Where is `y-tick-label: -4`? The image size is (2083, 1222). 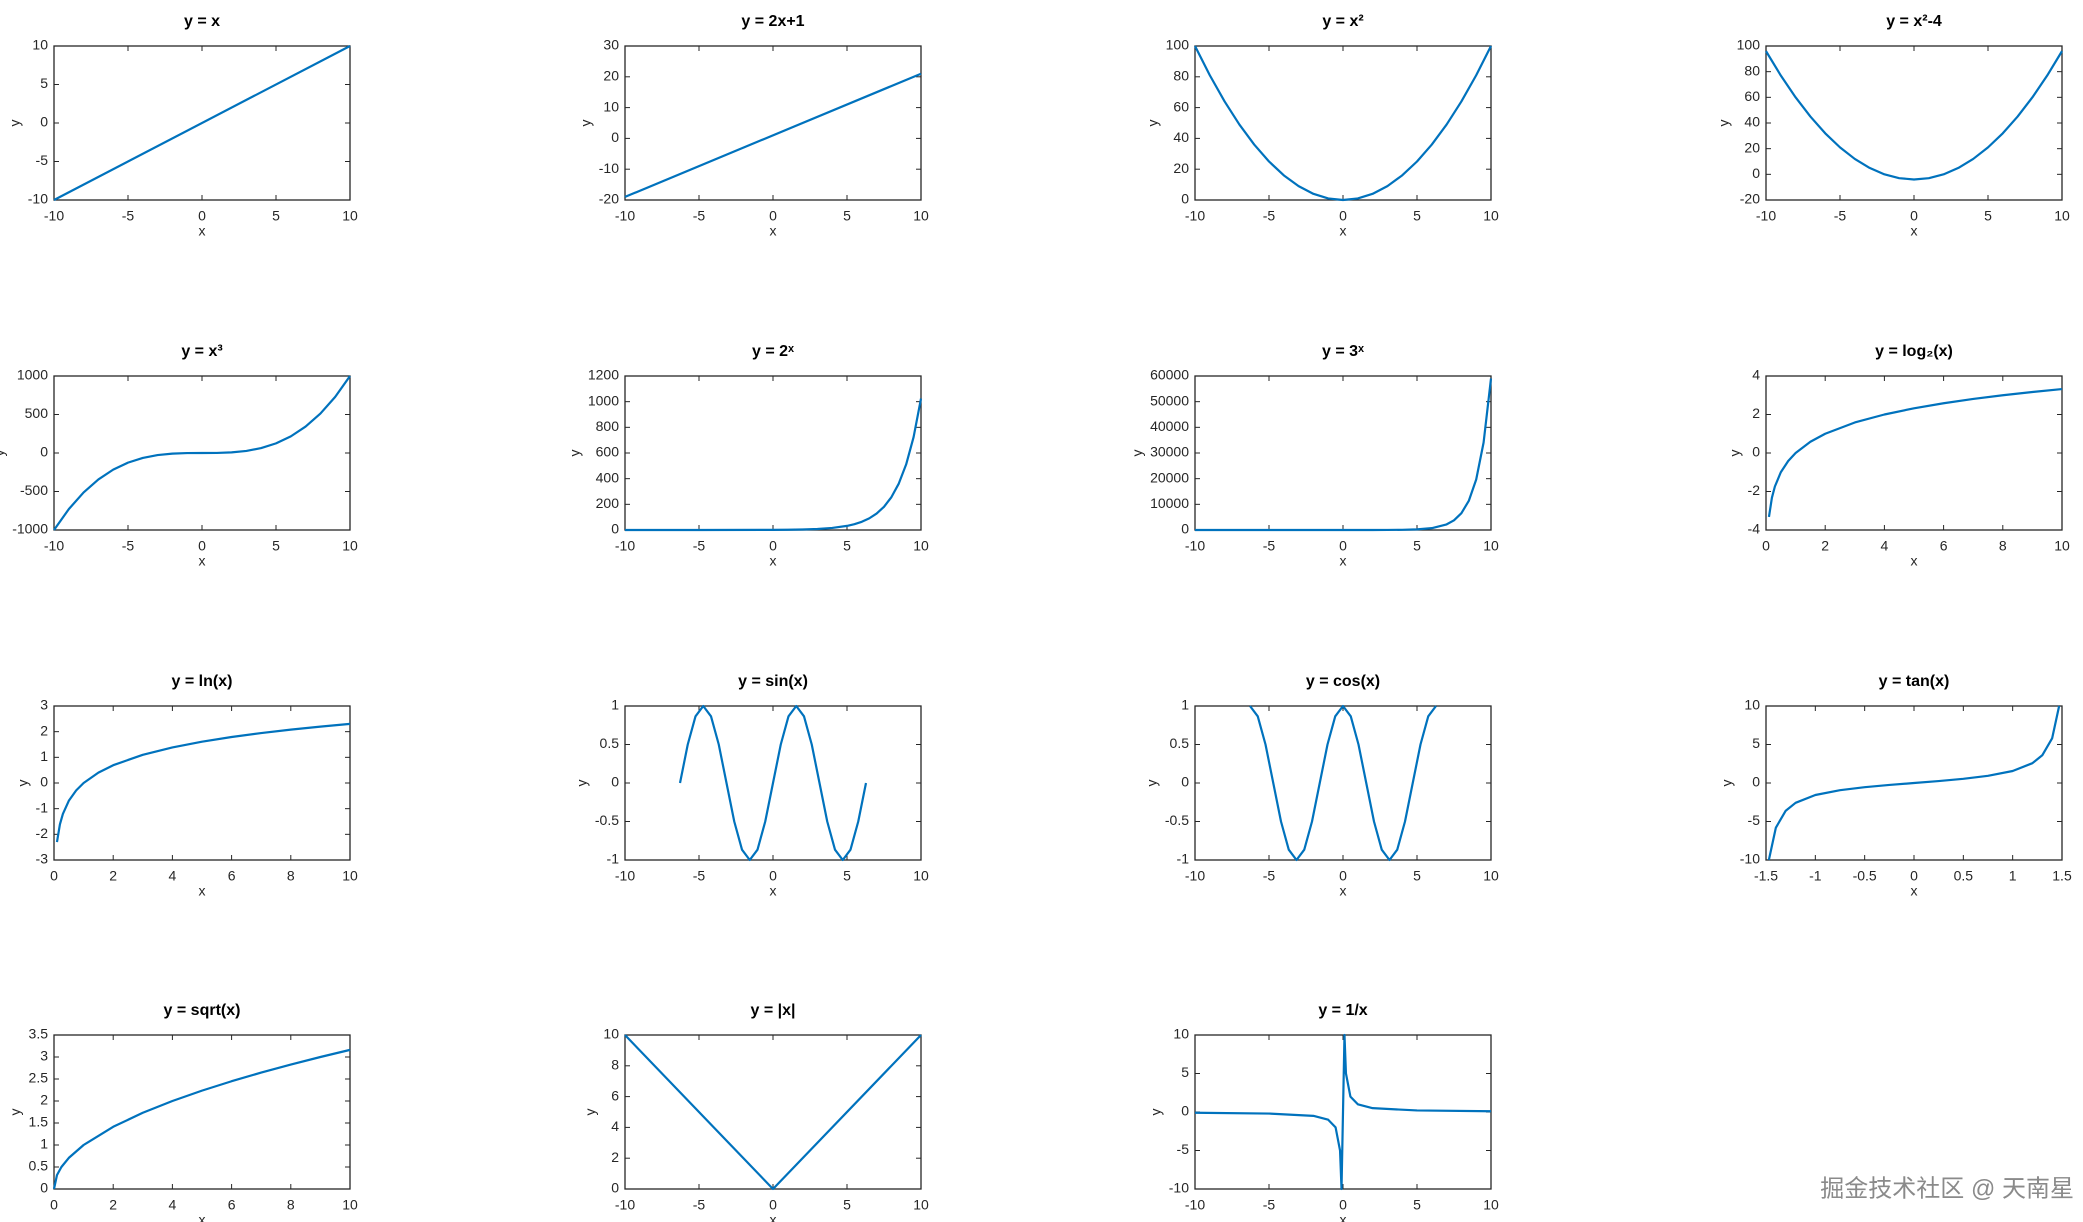
y-tick-label: -4 is located at coordinates (1754, 529).